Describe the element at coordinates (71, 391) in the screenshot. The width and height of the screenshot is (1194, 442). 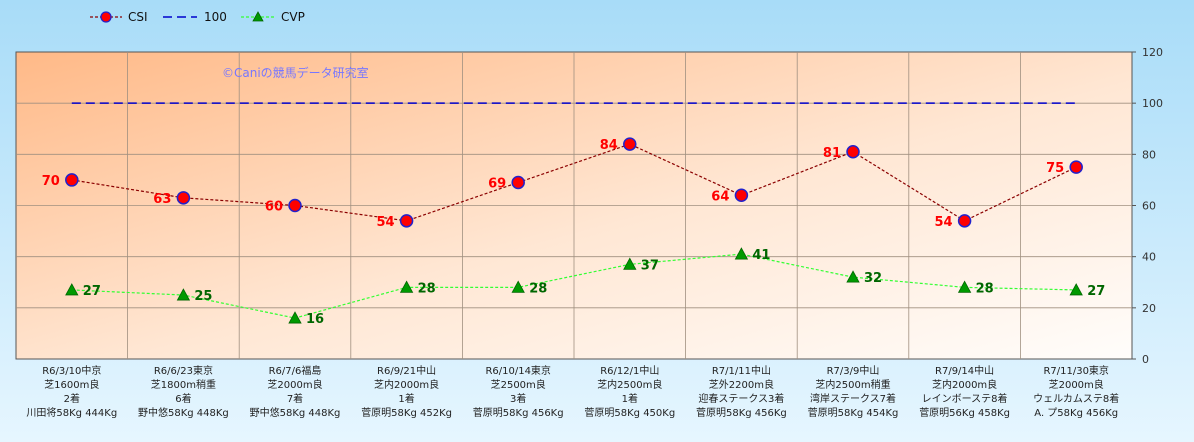
I see `x-tick-label: R6/3/10中京芝1600m良 2着川田将58Kg 444Kg` at that location.